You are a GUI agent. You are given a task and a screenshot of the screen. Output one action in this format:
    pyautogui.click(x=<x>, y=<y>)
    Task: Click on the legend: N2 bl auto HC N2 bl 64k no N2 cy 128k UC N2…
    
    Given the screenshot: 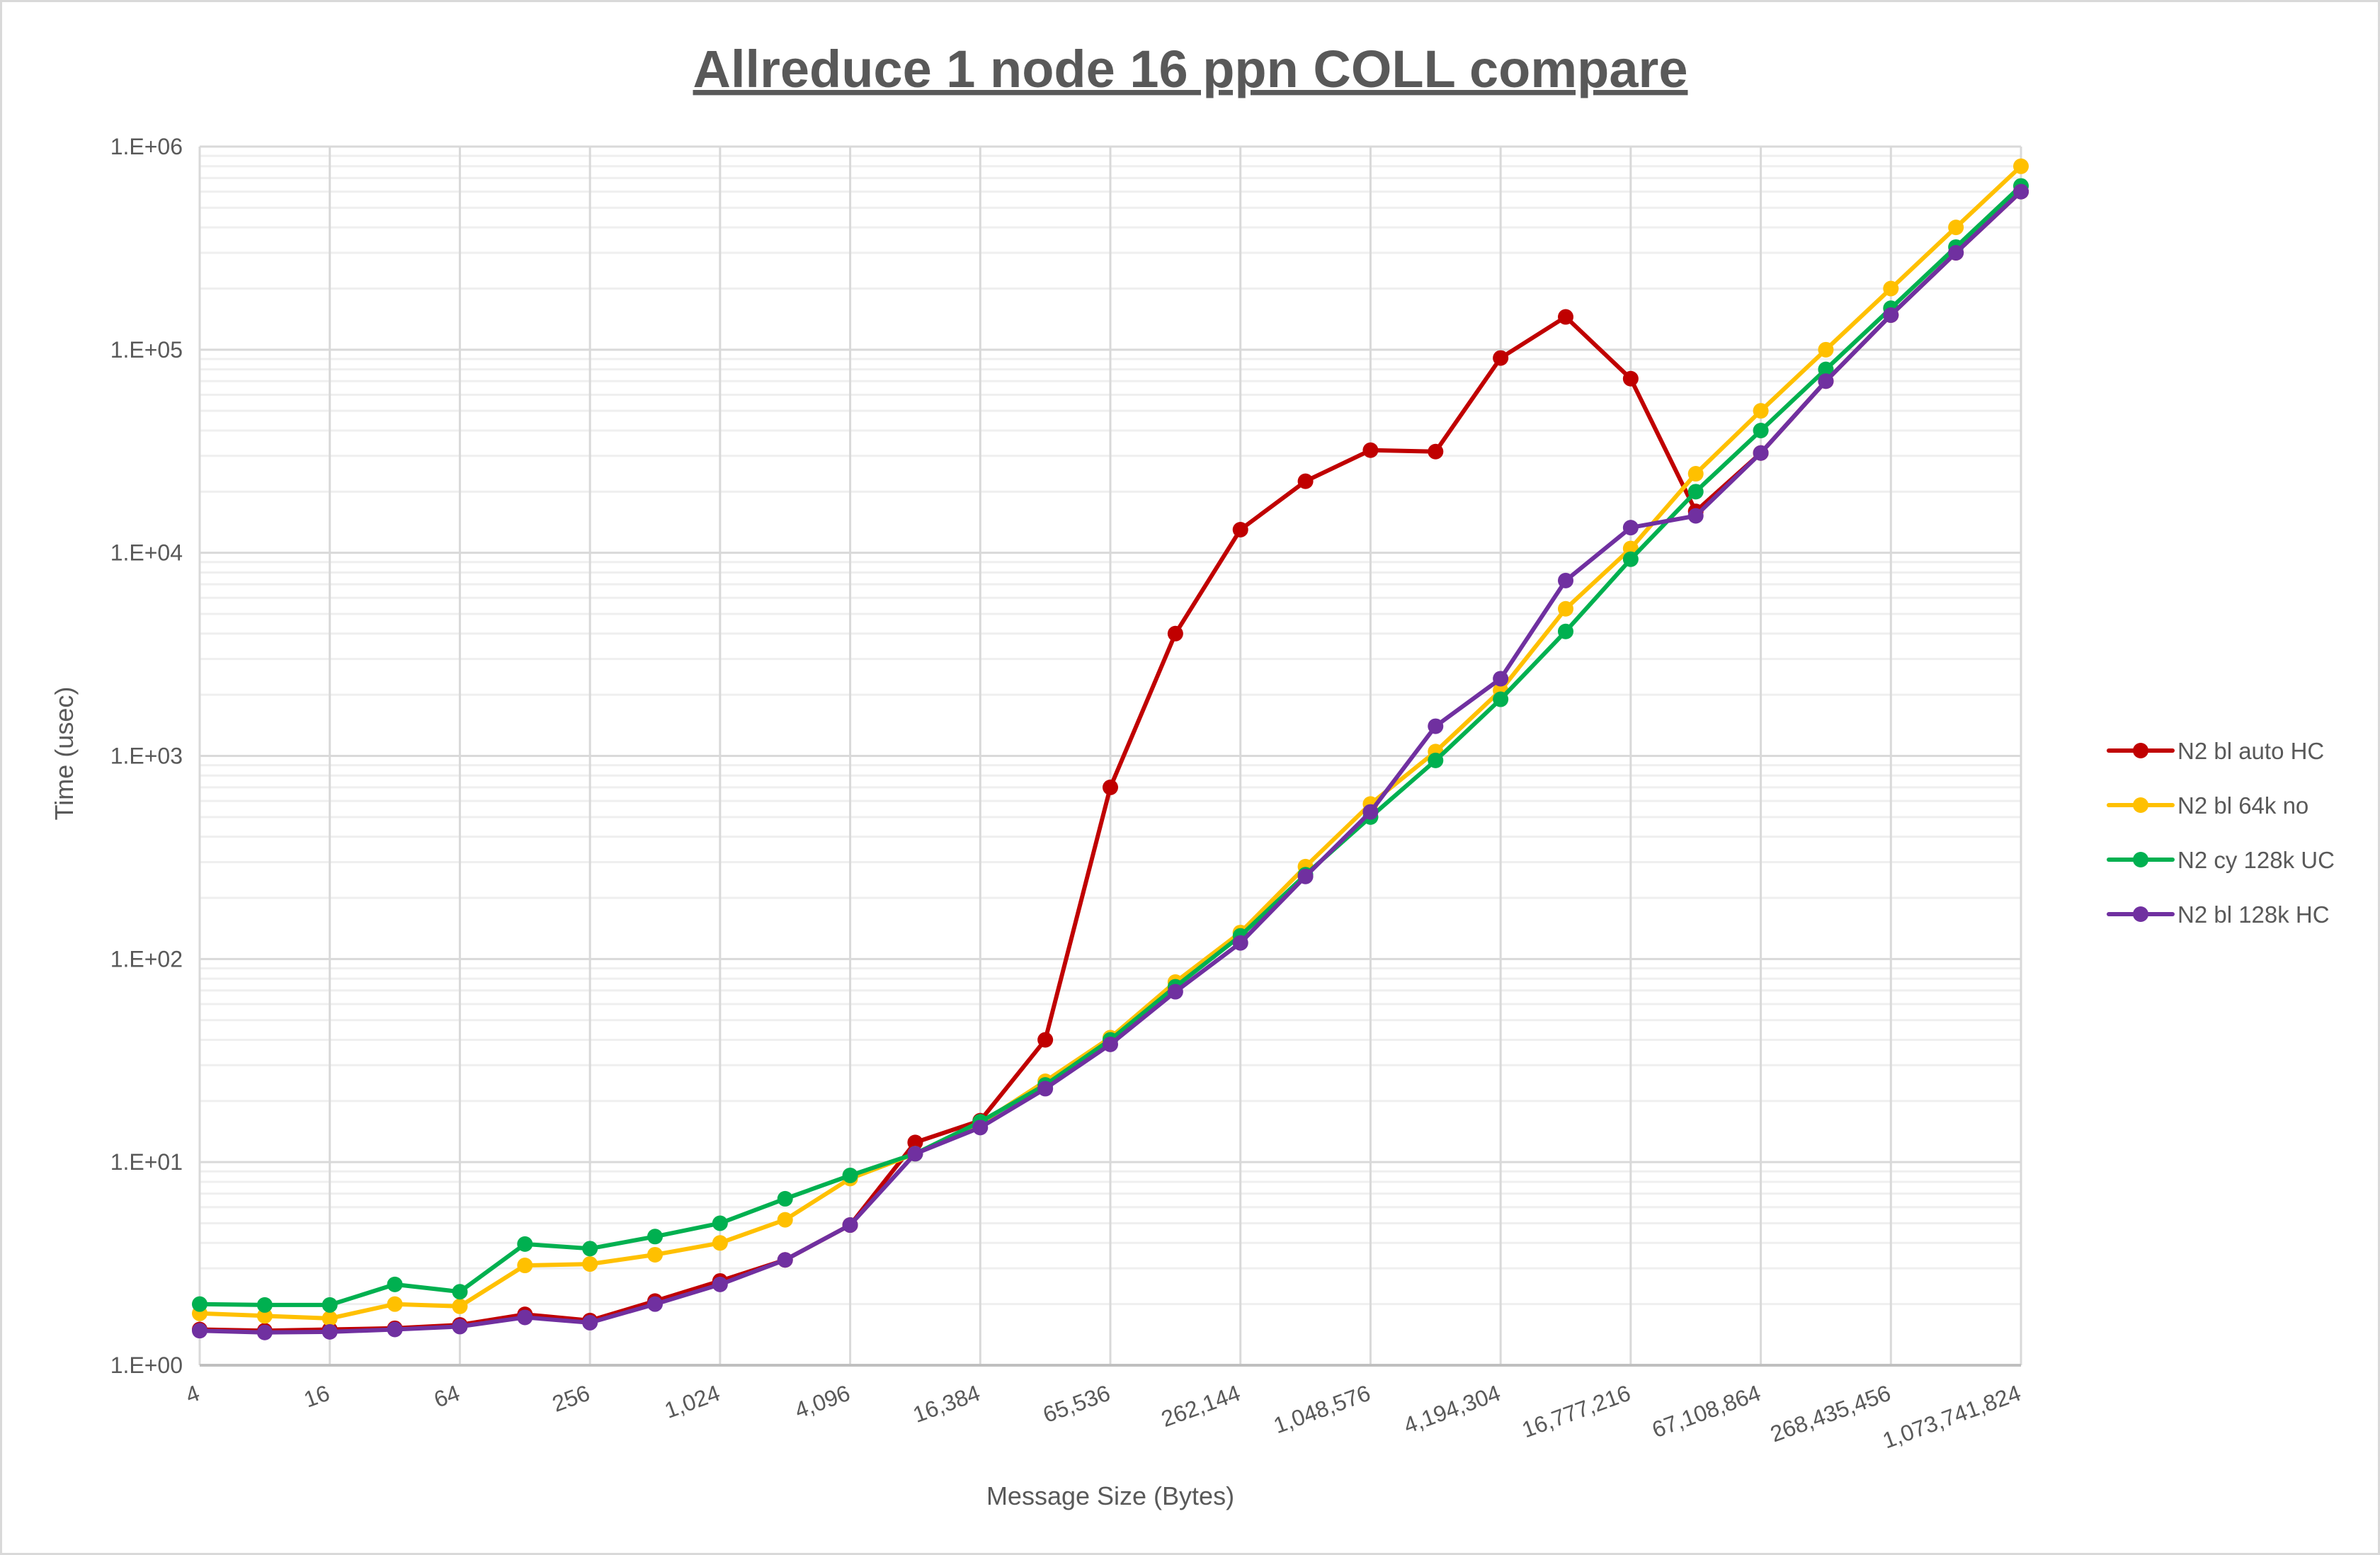 What is the action you would take?
    pyautogui.click(x=2221, y=833)
    